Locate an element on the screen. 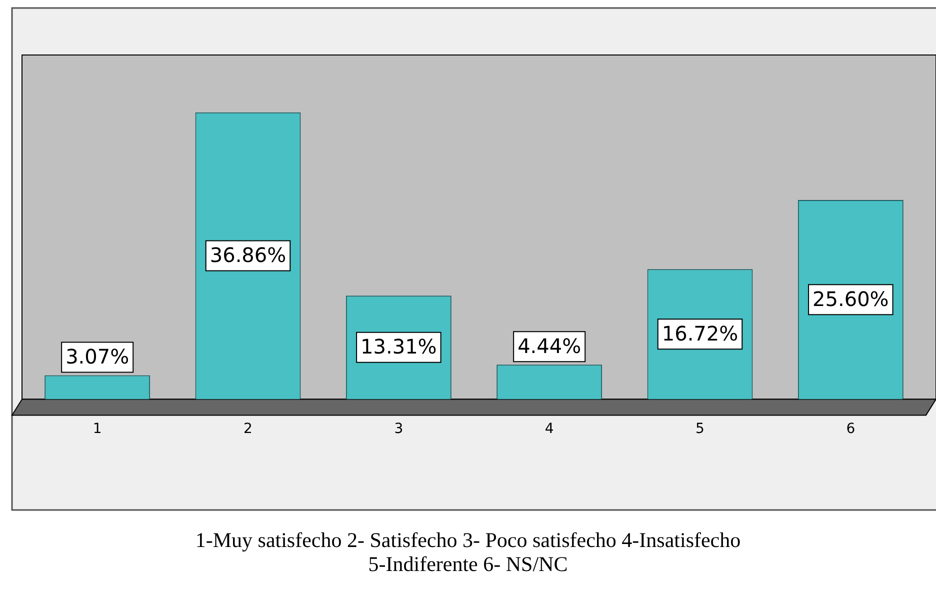 This screenshot has height=589, width=936. x-tick-label: 5 is located at coordinates (700, 429).